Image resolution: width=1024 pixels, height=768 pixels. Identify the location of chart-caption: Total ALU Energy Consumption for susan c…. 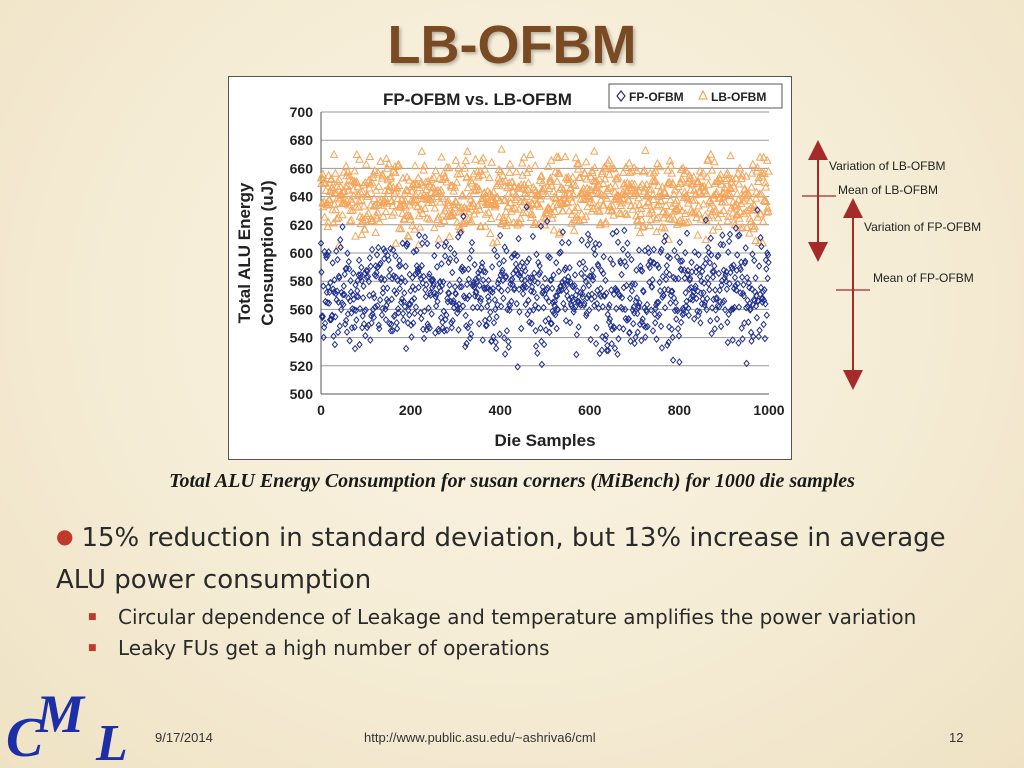
(512, 481).